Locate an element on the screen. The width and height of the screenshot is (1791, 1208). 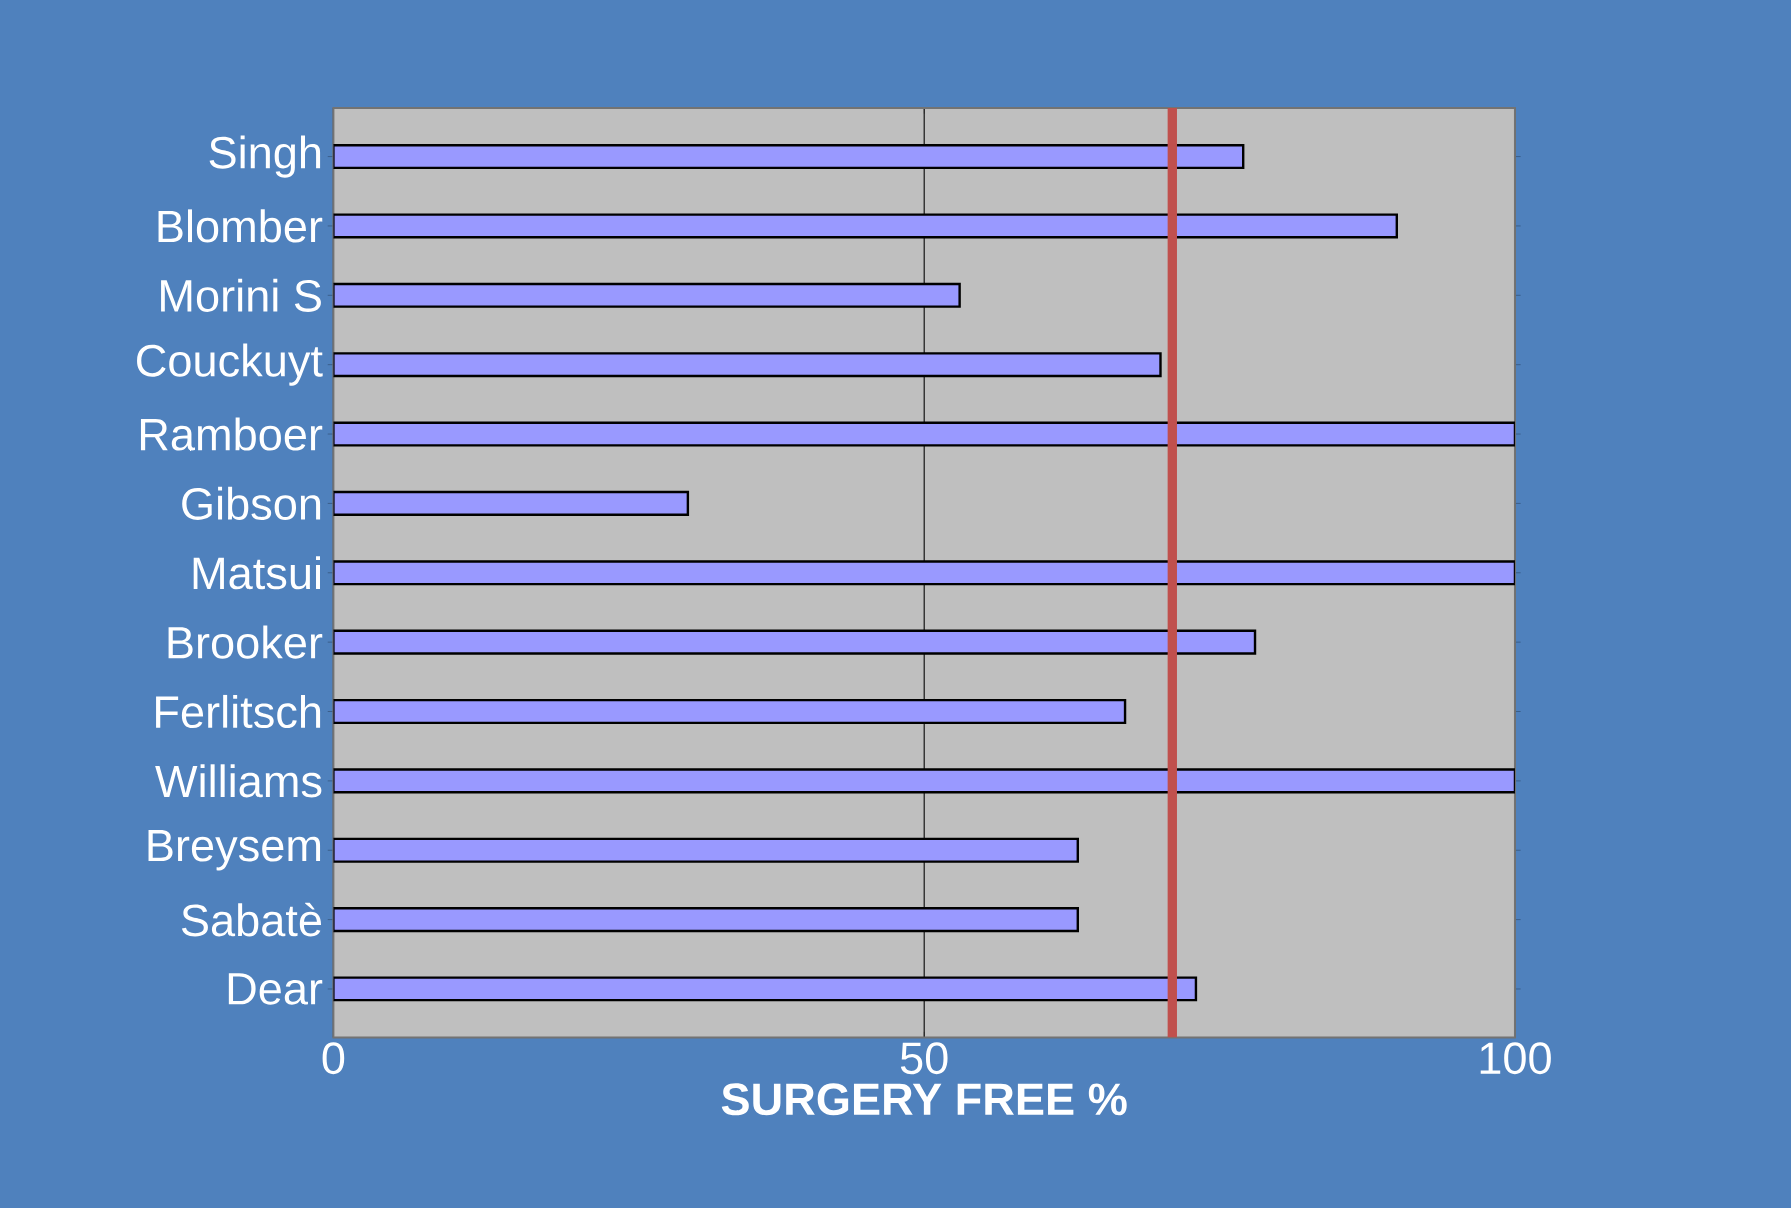
y-tick-label: Ramboer is located at coordinates (231, 434).